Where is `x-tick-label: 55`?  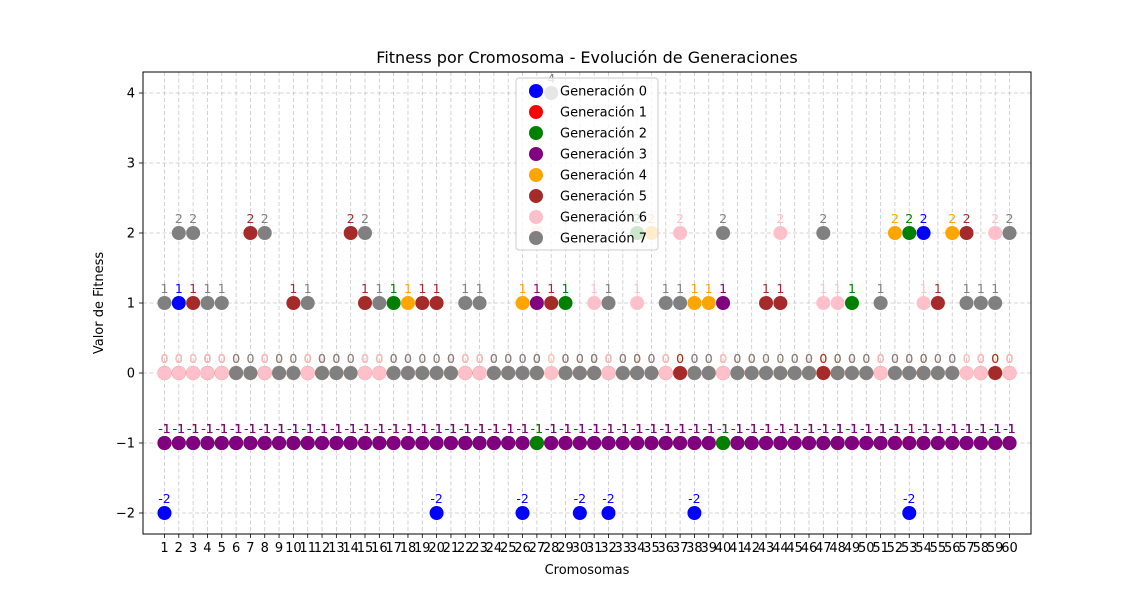 x-tick-label: 55 is located at coordinates (938, 548).